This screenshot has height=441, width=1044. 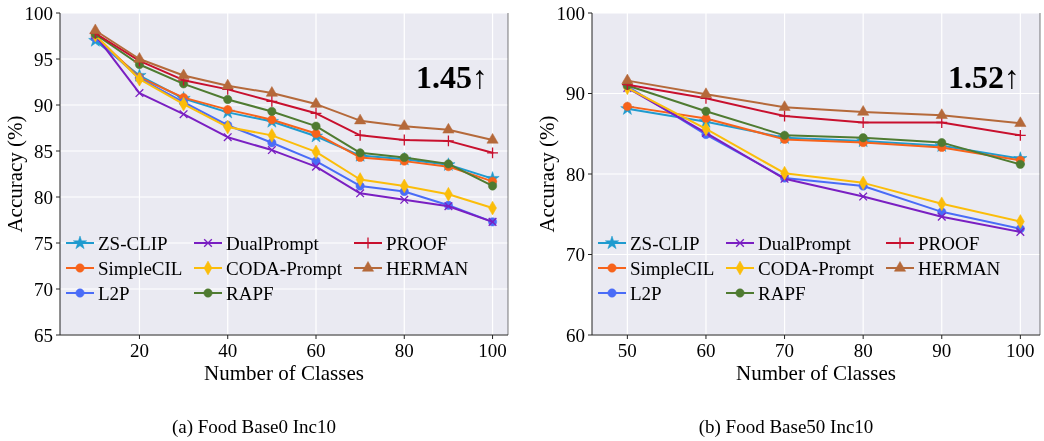 I want to click on x-tick-label: 40, so click(x=228, y=350).